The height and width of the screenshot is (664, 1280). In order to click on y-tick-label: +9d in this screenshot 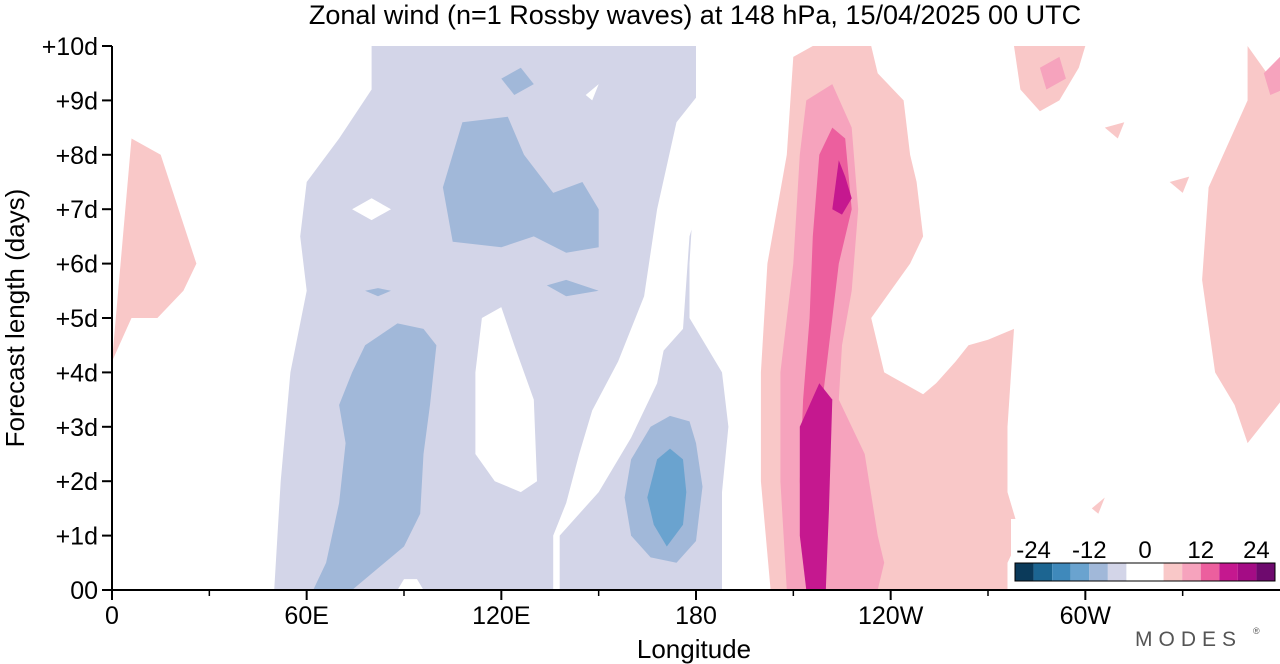, I will do `click(77, 101)`.